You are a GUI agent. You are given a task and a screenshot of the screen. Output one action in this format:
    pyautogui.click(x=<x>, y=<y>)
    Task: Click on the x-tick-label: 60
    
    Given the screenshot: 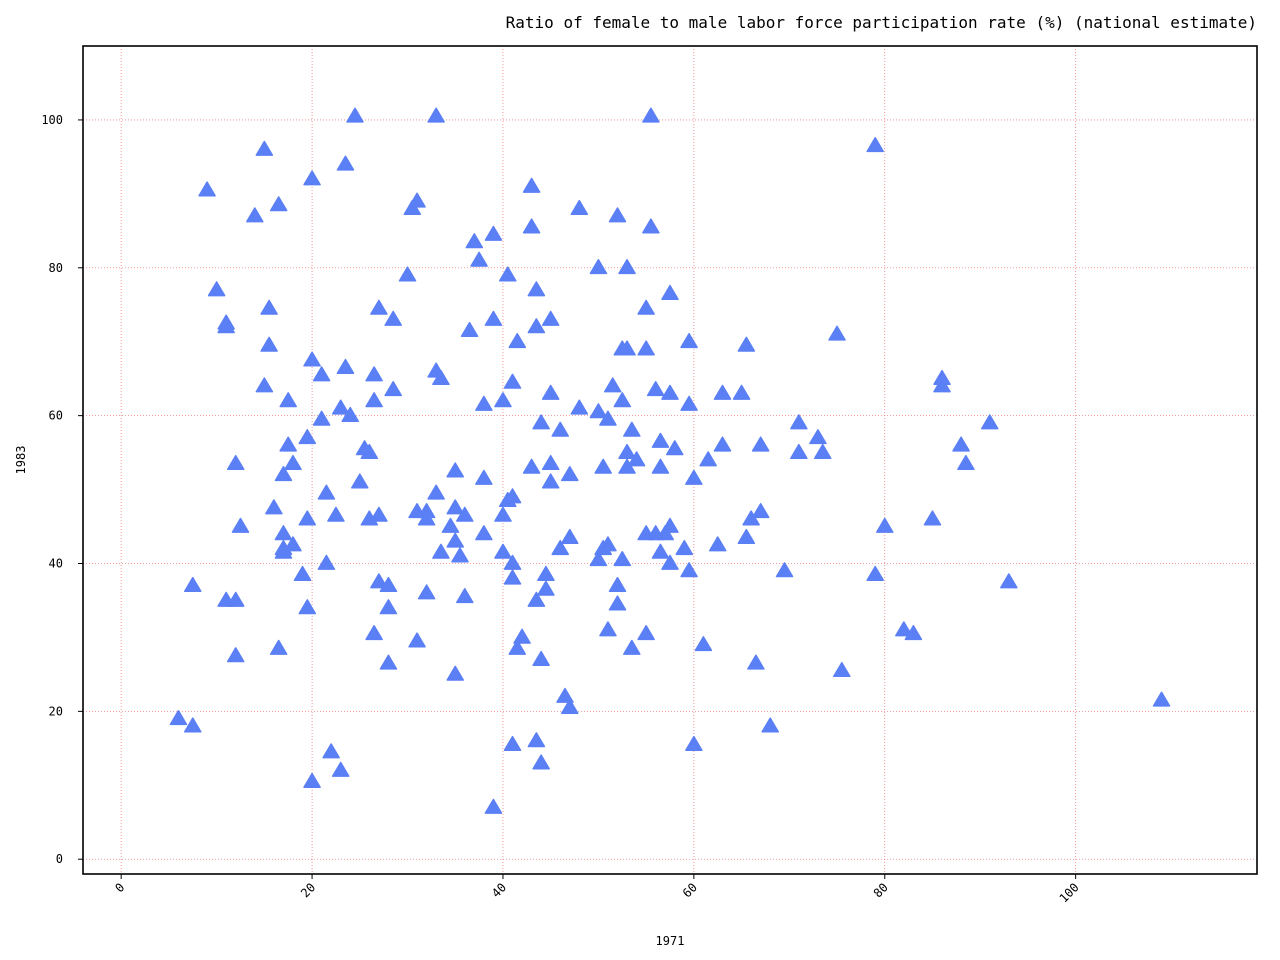 What is the action you would take?
    pyautogui.click(x=690, y=890)
    